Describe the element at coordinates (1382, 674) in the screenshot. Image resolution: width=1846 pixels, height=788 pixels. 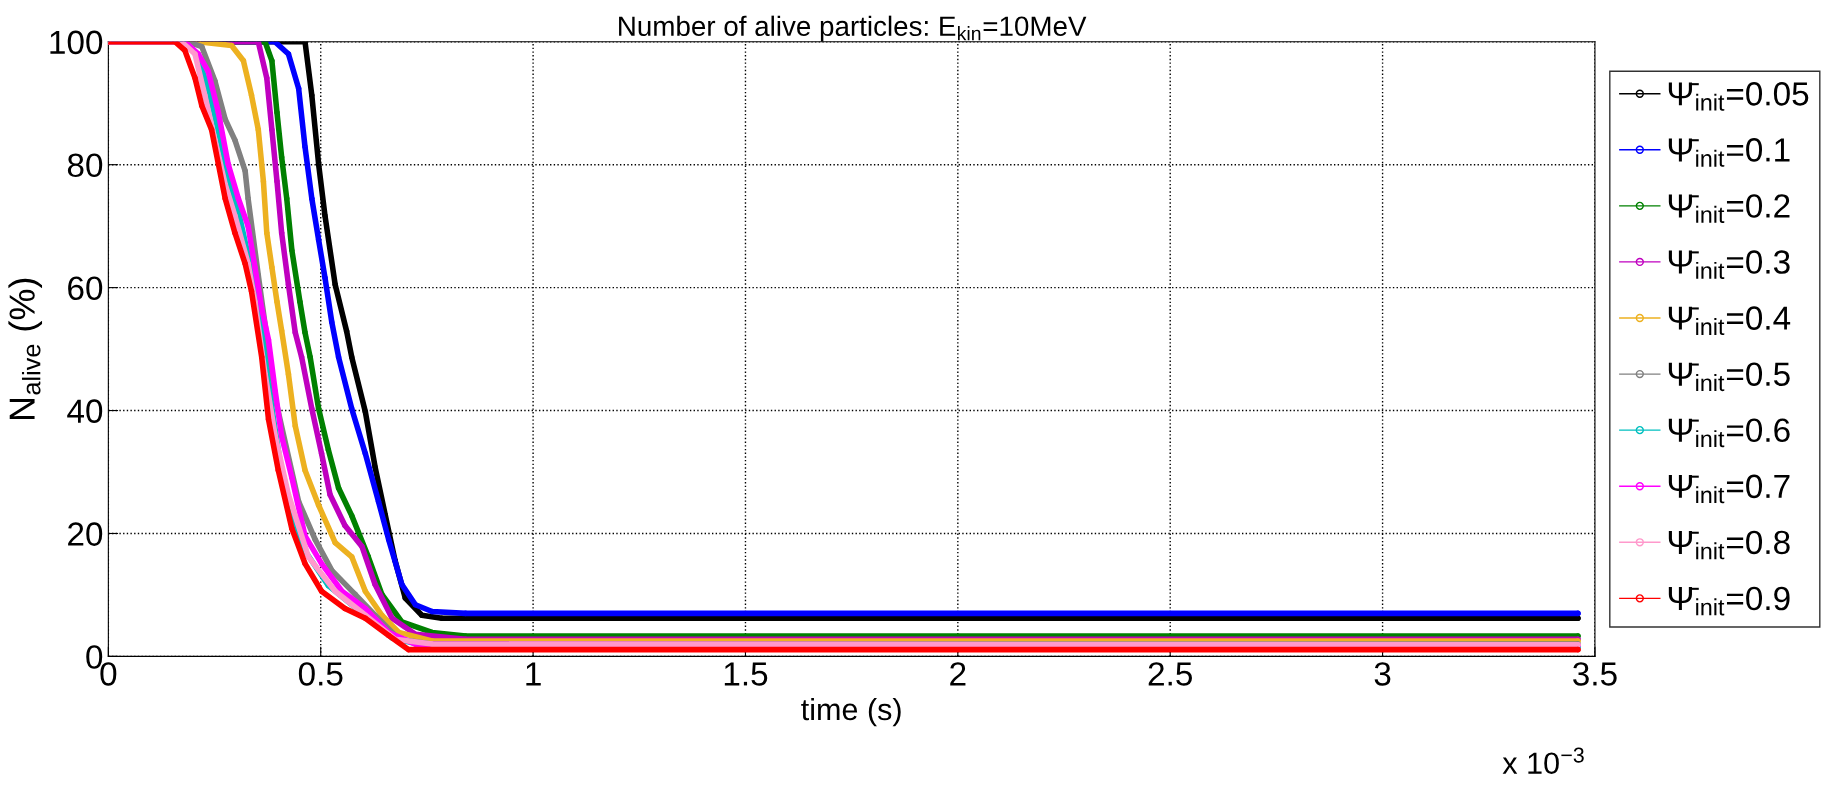
I see `x-tick-label: 3` at that location.